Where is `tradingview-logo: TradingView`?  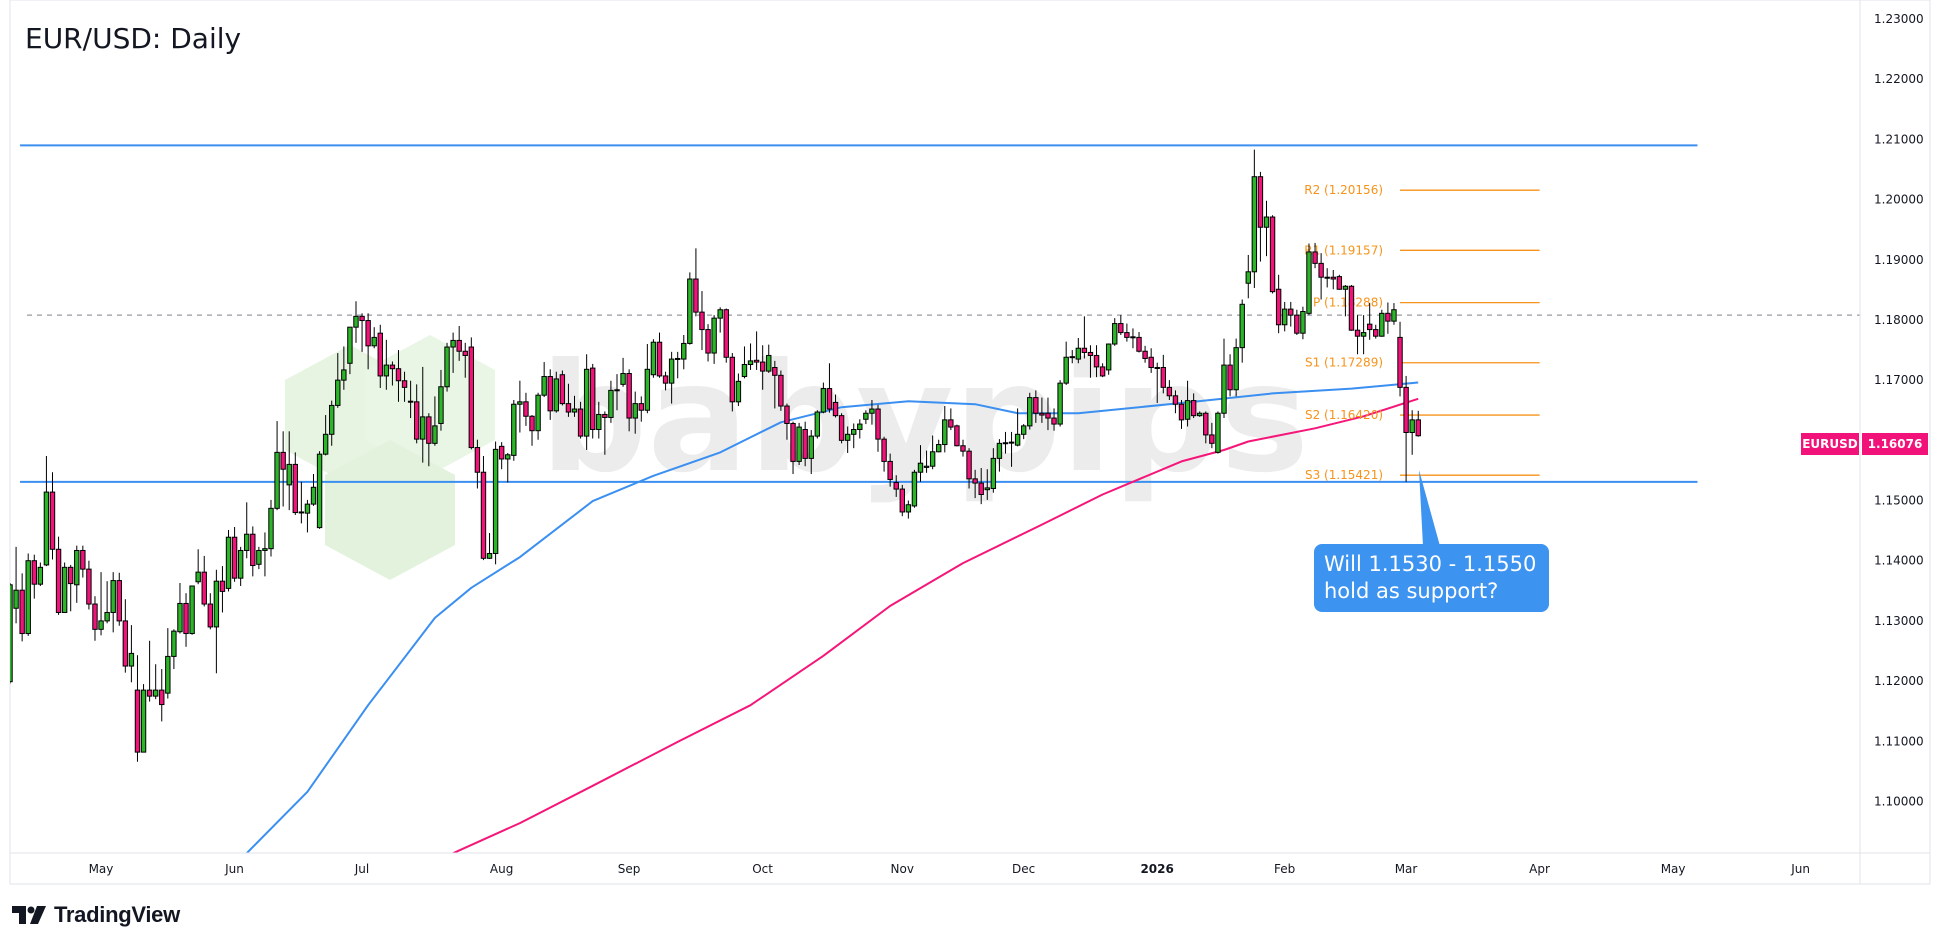
tradingview-logo: TradingView is located at coordinates (96, 915).